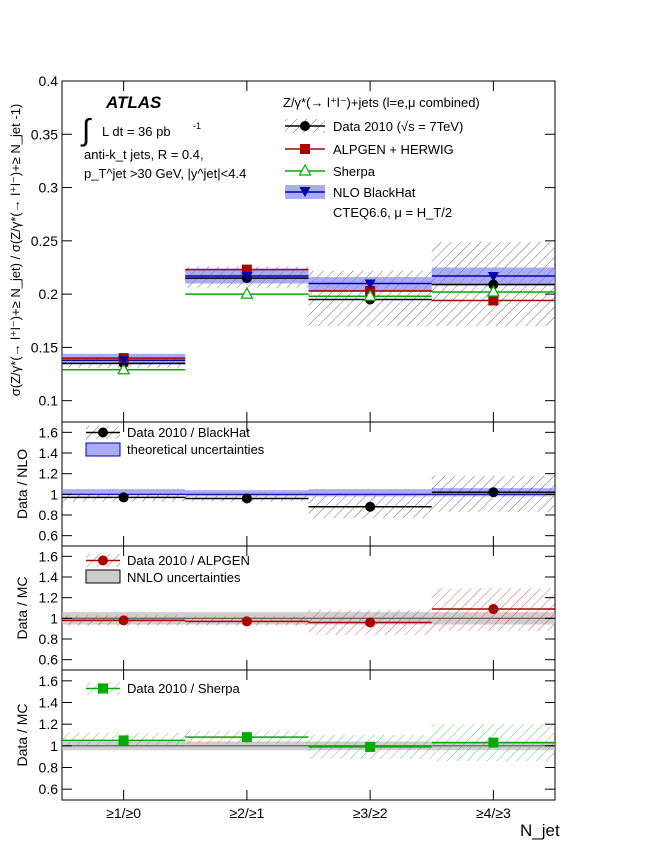  Describe the element at coordinates (49, 474) in the screenshot. I see `r1-y-tick-label: 1.2` at that location.